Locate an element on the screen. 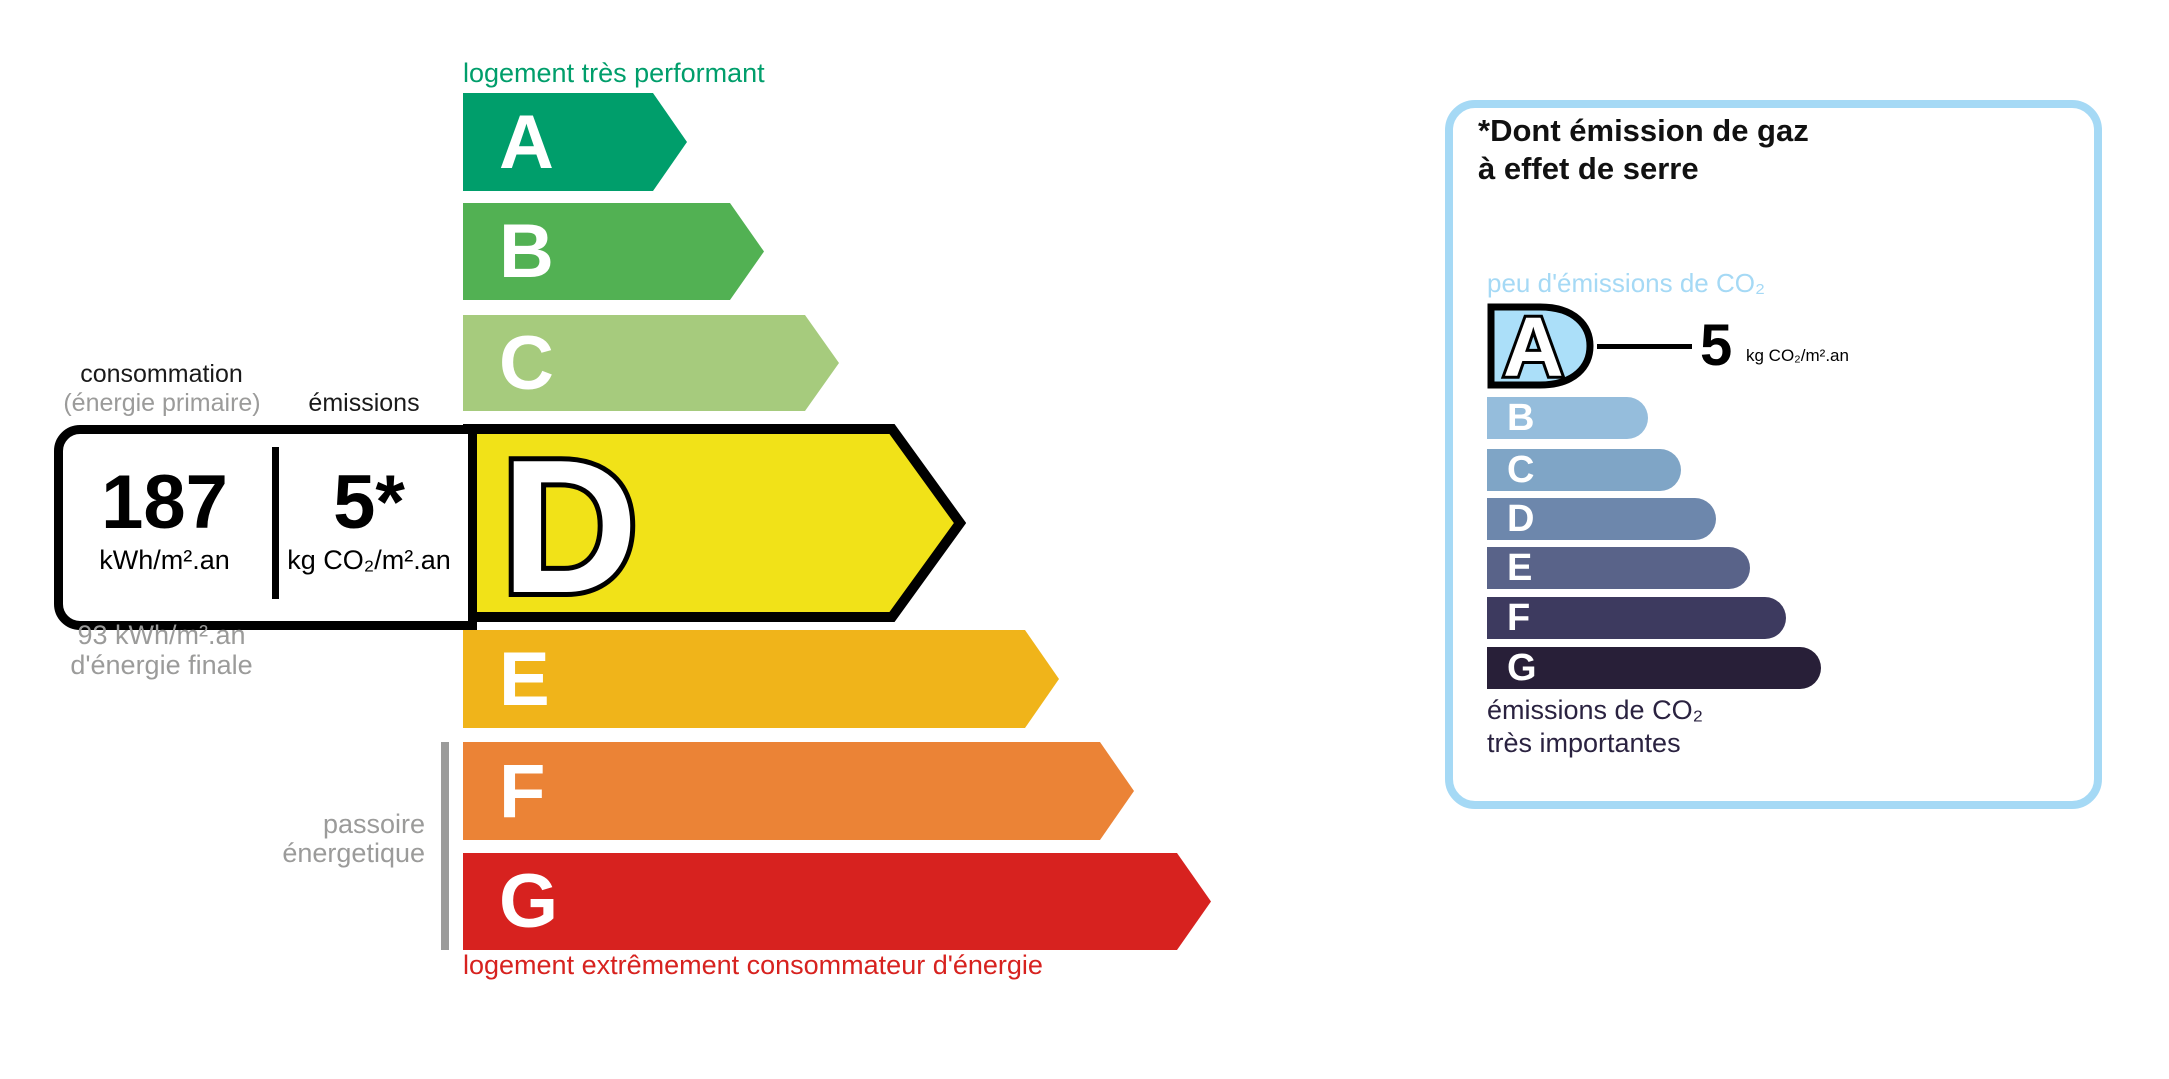 The height and width of the screenshot is (1079, 2169). energy-class-arrow-b: B is located at coordinates (613, 251).